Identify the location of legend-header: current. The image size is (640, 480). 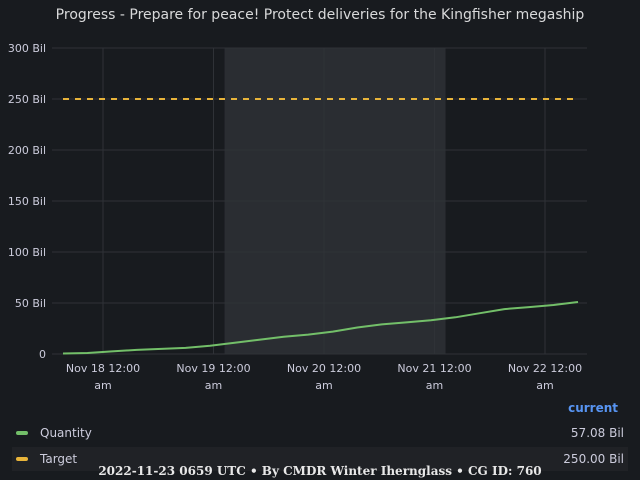
(593, 408).